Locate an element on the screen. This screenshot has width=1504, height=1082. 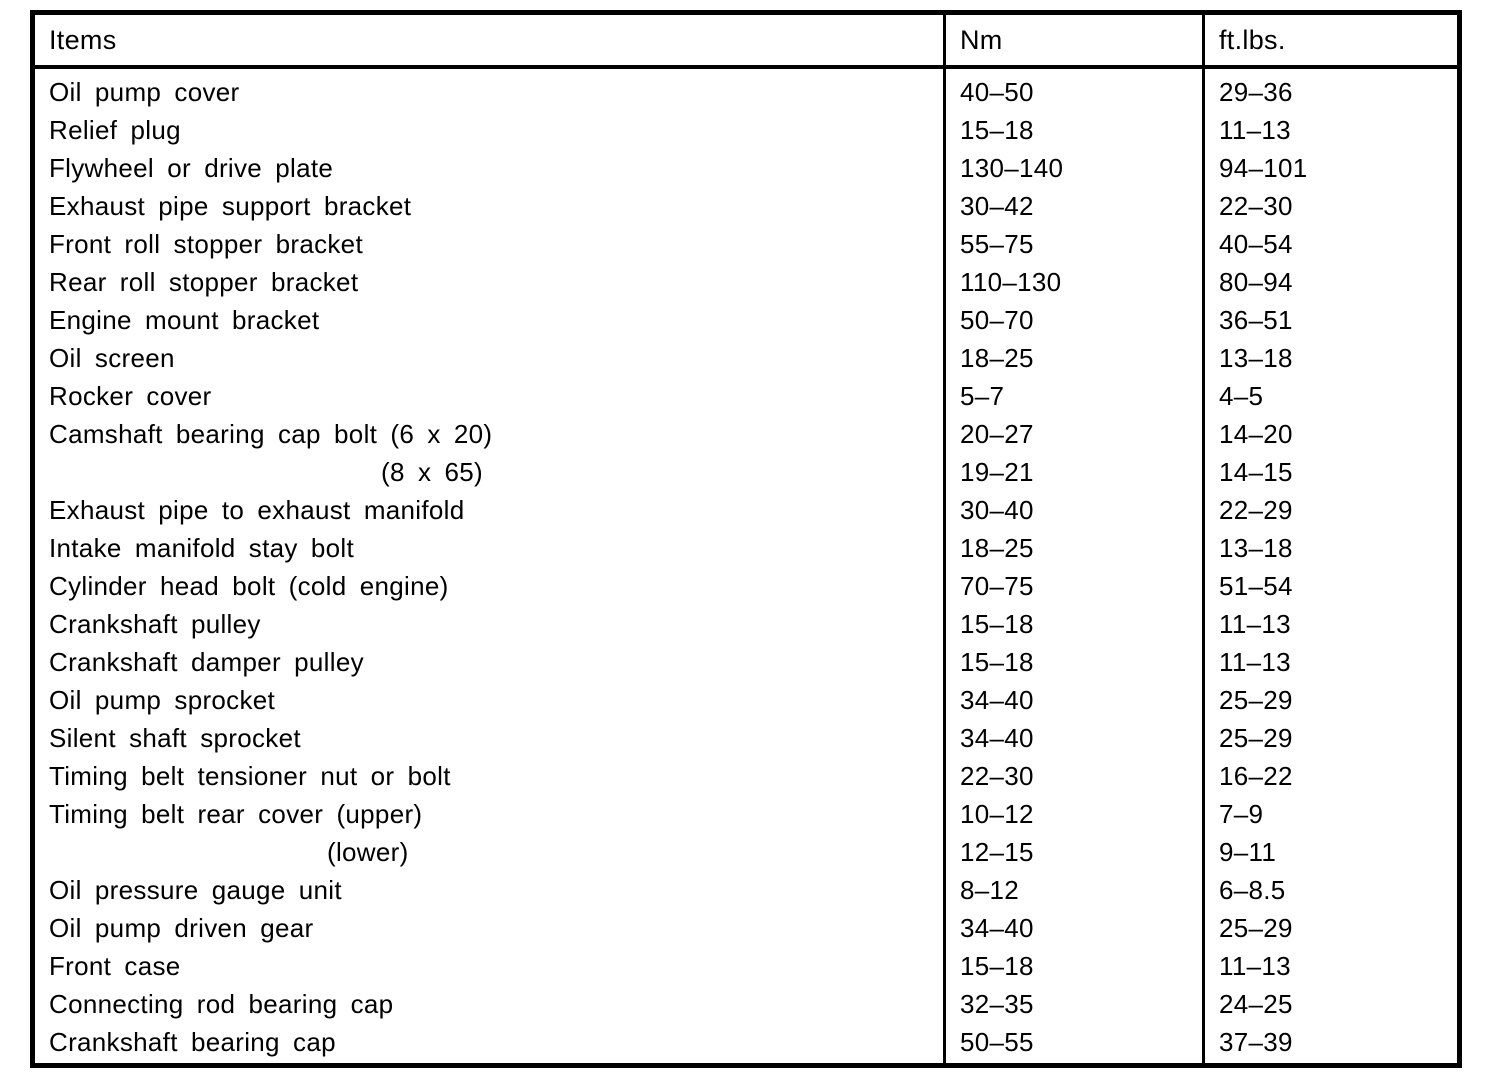
ftlbs-value: 6–8.5 is located at coordinates (1252, 889).